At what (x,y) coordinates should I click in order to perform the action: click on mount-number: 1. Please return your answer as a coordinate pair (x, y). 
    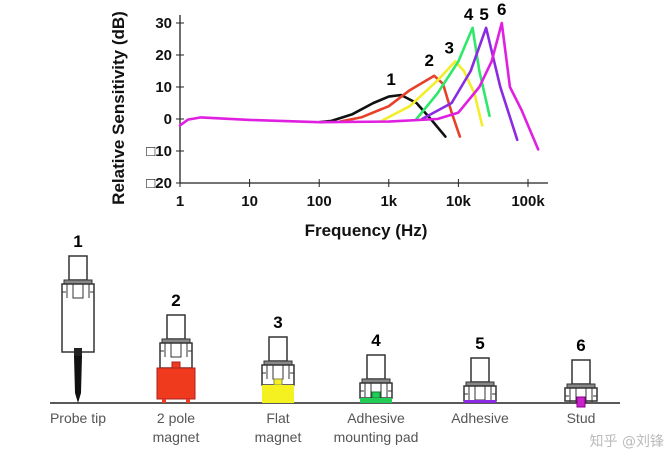
    Looking at the image, I should click on (77, 241).